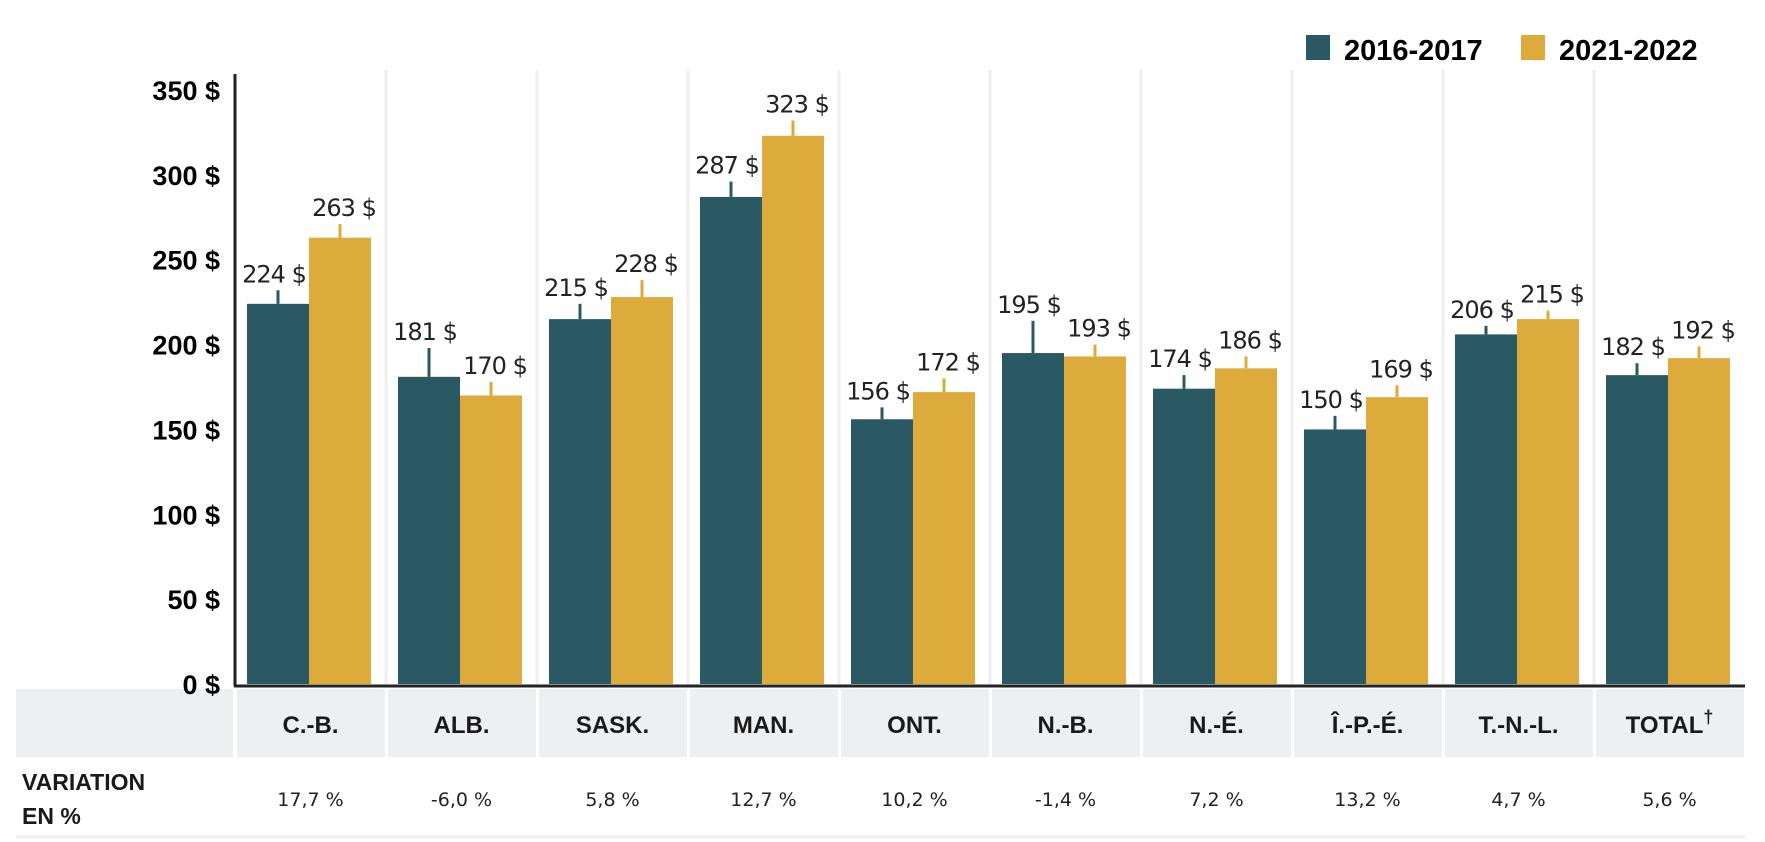 The image size is (1765, 842). I want to click on data-label: 182 $, so click(1633, 347).